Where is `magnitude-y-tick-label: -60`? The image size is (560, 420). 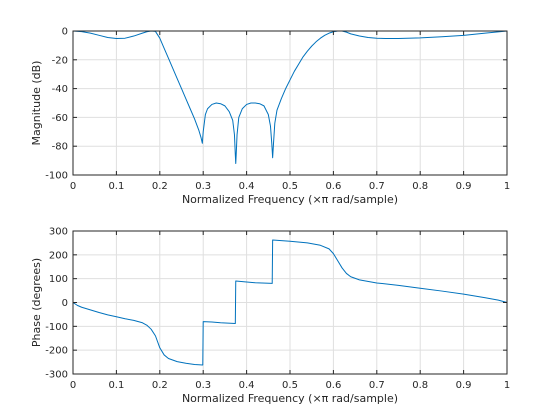 magnitude-y-tick-label: -60 is located at coordinates (60, 118).